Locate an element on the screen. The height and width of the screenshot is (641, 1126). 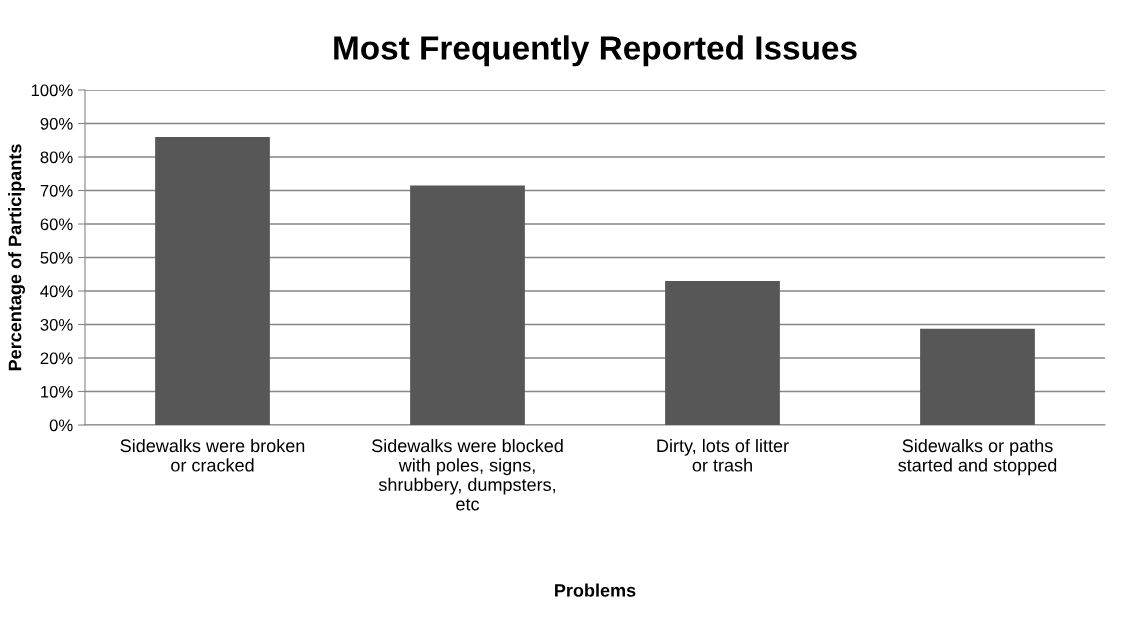
x-axis-title: Problems is located at coordinates (595, 590).